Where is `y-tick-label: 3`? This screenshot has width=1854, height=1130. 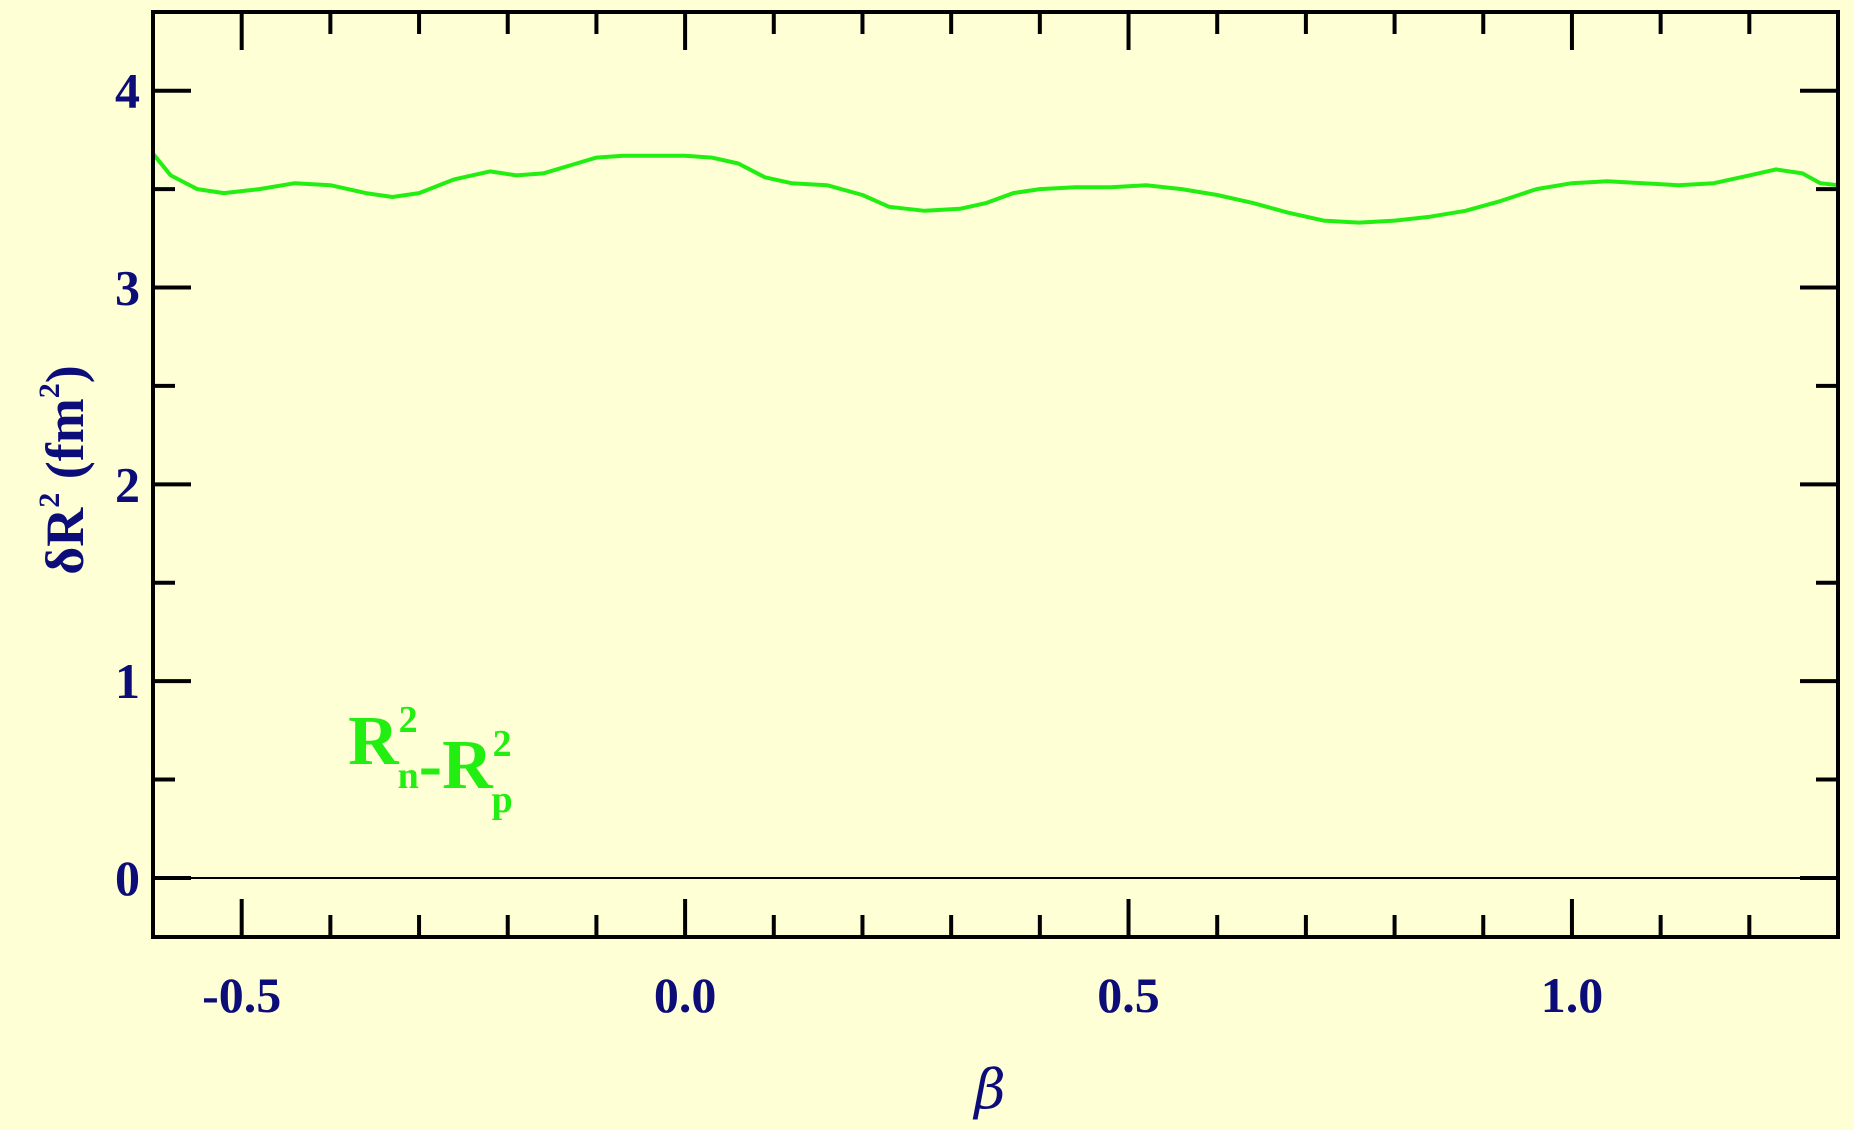
y-tick-label: 3 is located at coordinates (127, 288).